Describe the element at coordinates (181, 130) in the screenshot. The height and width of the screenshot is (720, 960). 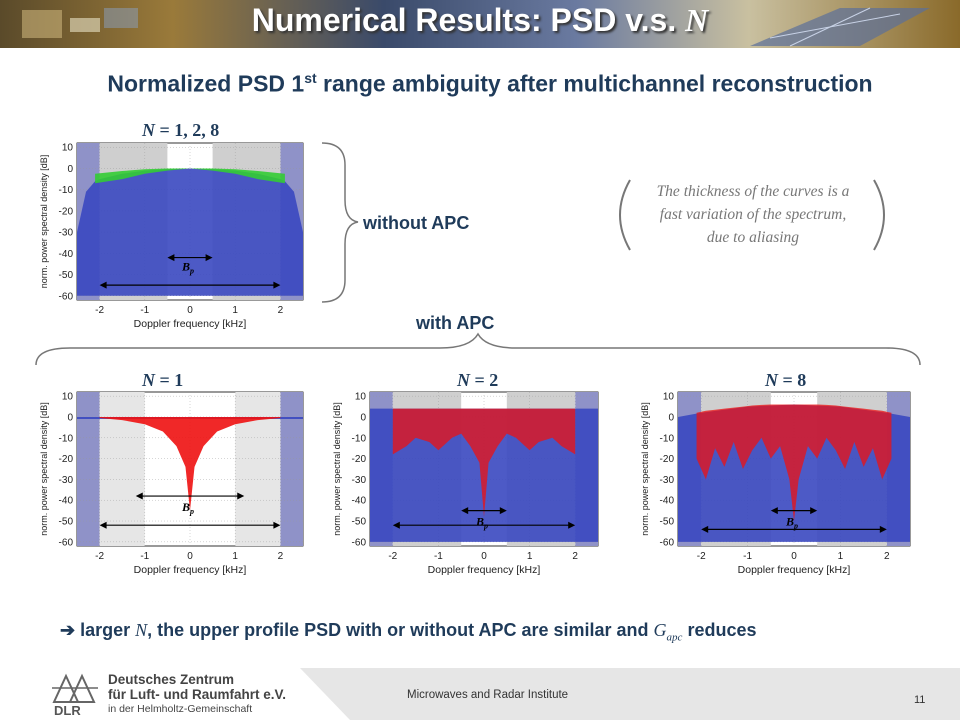
I see `chart-1-label: N = 1, 2, 8` at that location.